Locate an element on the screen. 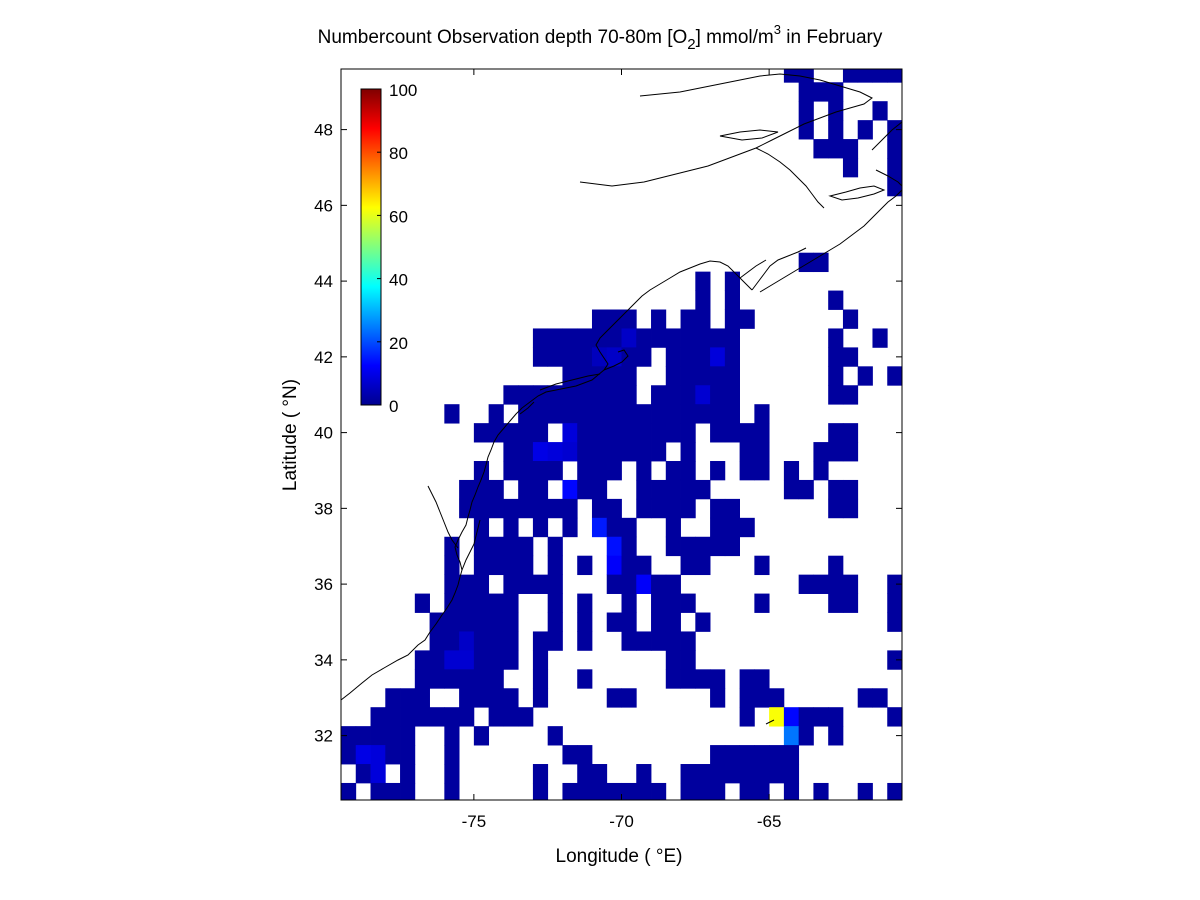  coastline-chesapeake is located at coordinates (454, 528).